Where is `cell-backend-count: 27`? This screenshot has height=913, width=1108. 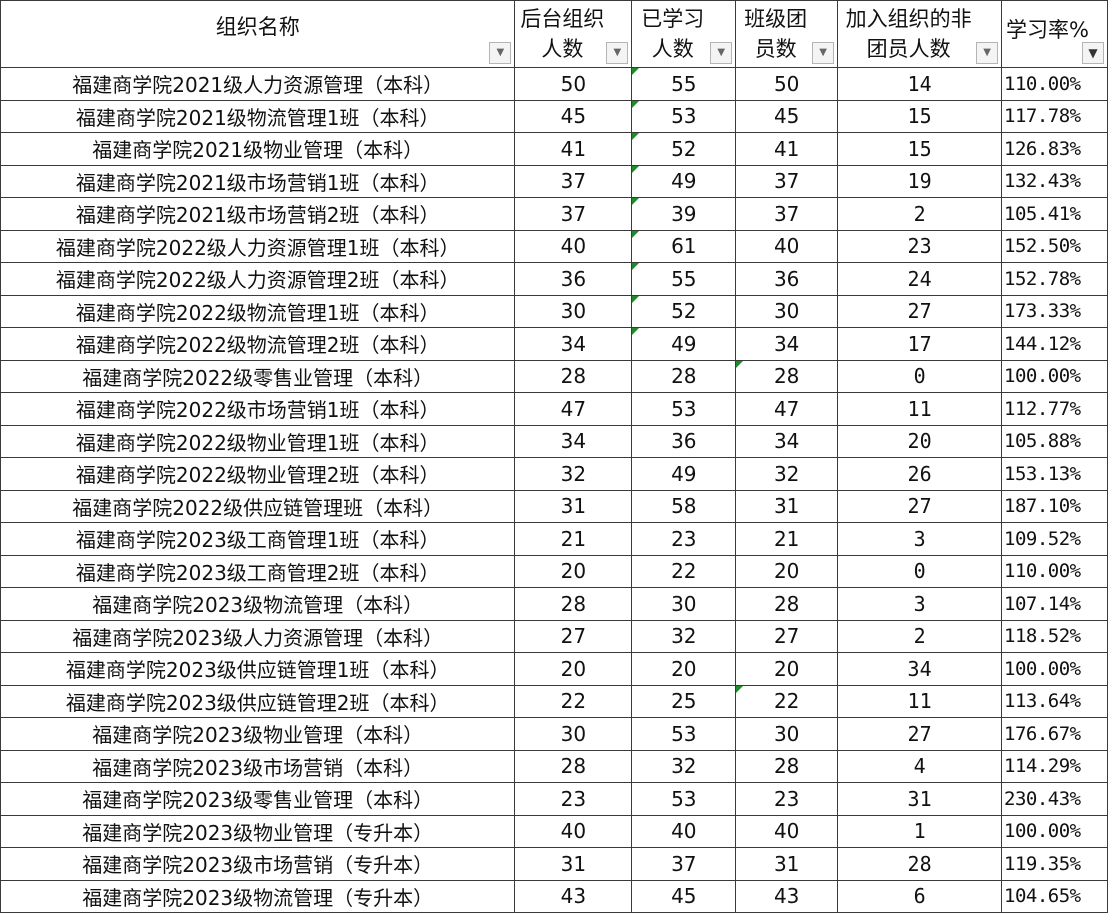
cell-backend-count: 27 is located at coordinates (573, 636).